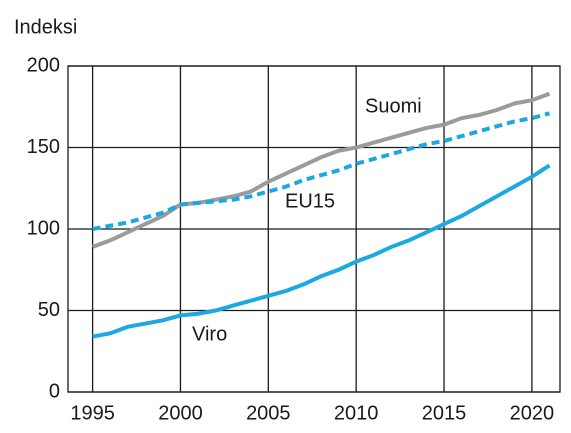 The height and width of the screenshot is (433, 571). What do you see at coordinates (92, 413) in the screenshot?
I see `x-tick-label: 1995` at bounding box center [92, 413].